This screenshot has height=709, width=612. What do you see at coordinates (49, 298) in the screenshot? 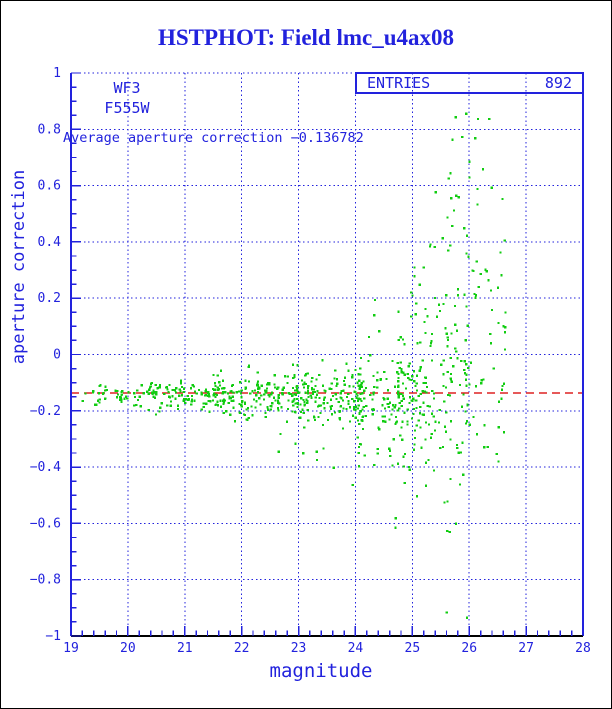
I see `y-tick-label: 0.2` at bounding box center [49, 298].